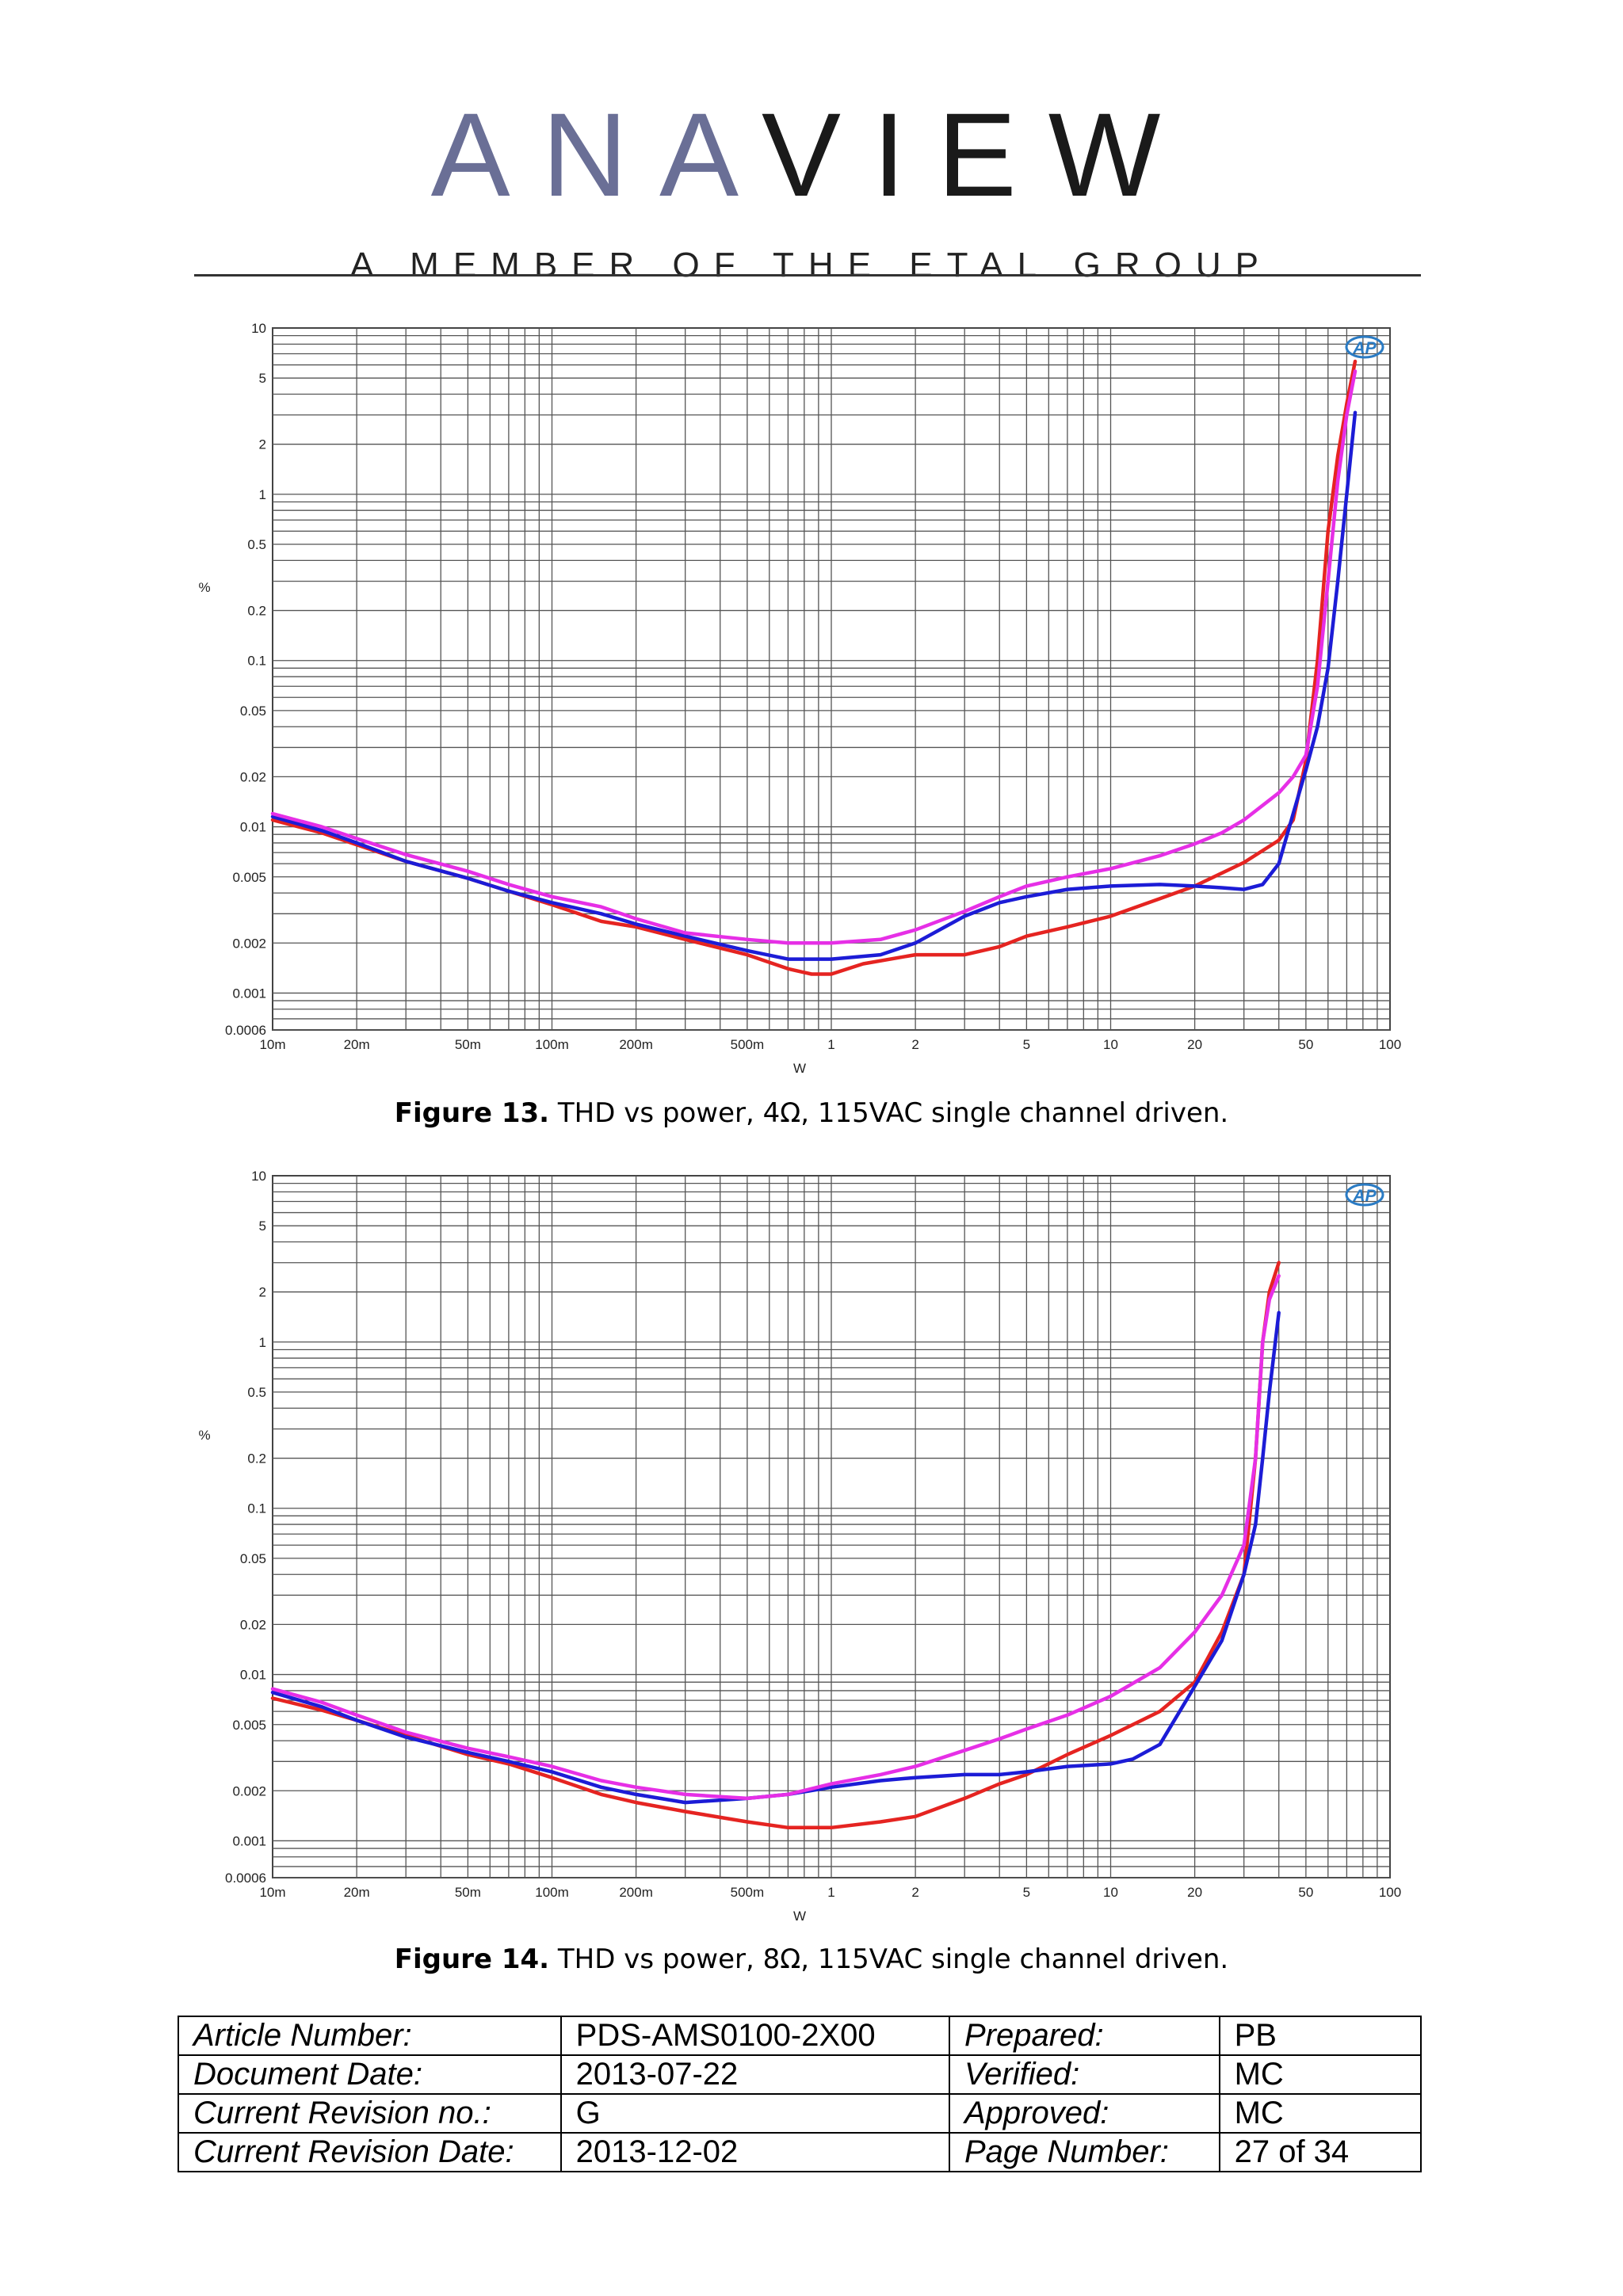 This screenshot has height=2296, width=1623. Describe the element at coordinates (370, 2036) in the screenshot. I see `field-label: Article Number:` at that location.